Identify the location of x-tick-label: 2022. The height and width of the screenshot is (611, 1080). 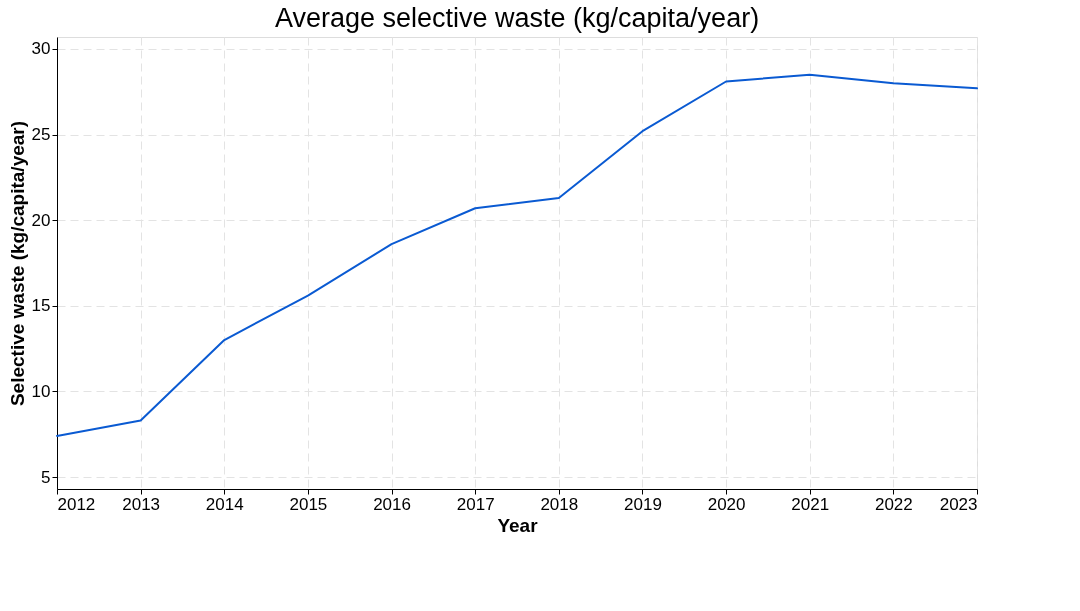
(893, 504).